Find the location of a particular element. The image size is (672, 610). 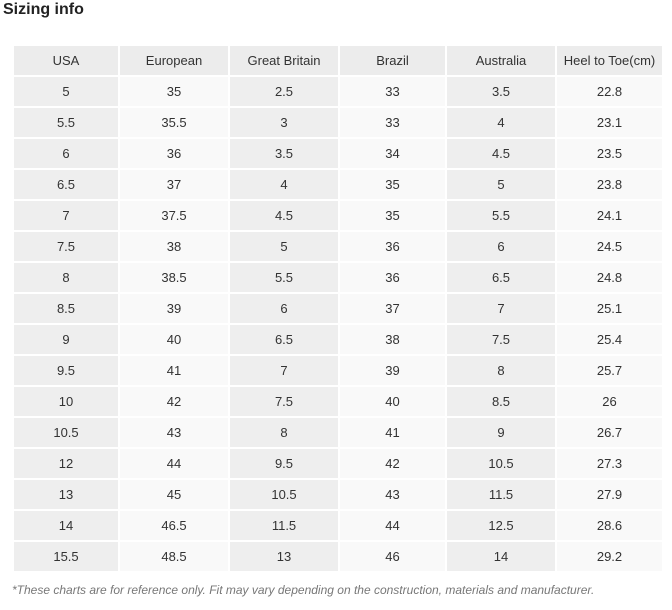

header-cell: USA is located at coordinates (66, 60).